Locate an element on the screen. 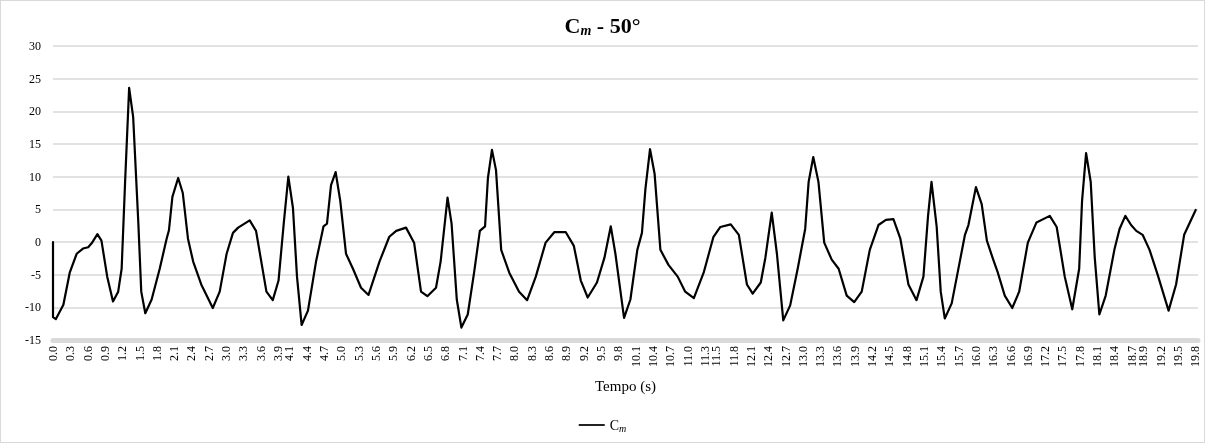  y-tick-label: 25 is located at coordinates (35, 78).